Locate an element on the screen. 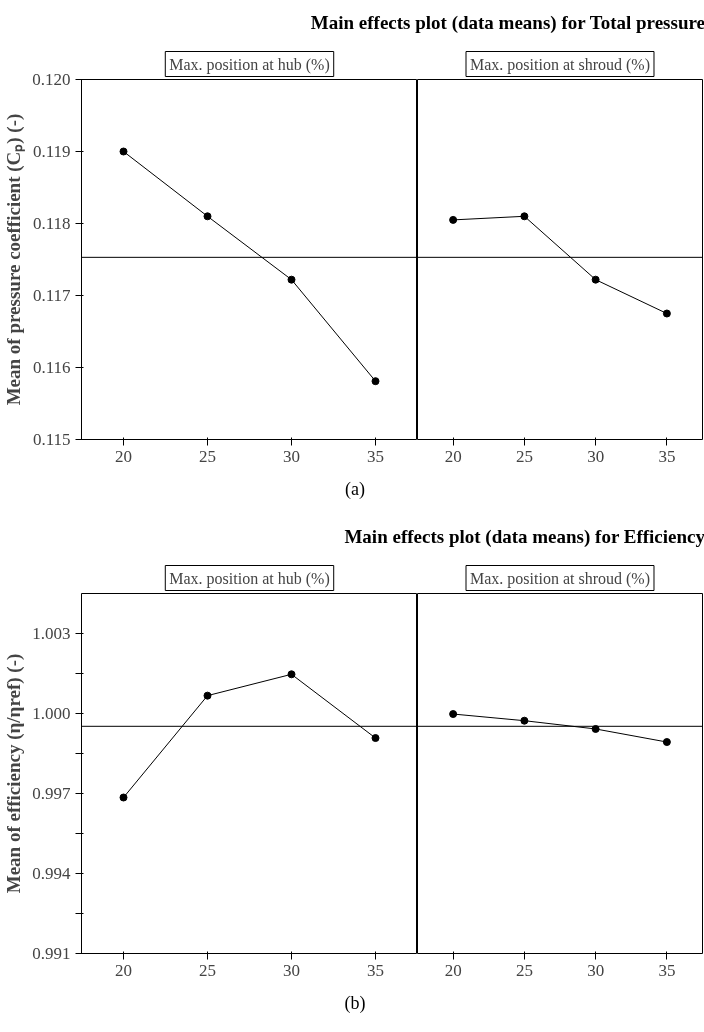 The image size is (704, 1032). y-tick-label: 0.119 is located at coordinates (51, 151).